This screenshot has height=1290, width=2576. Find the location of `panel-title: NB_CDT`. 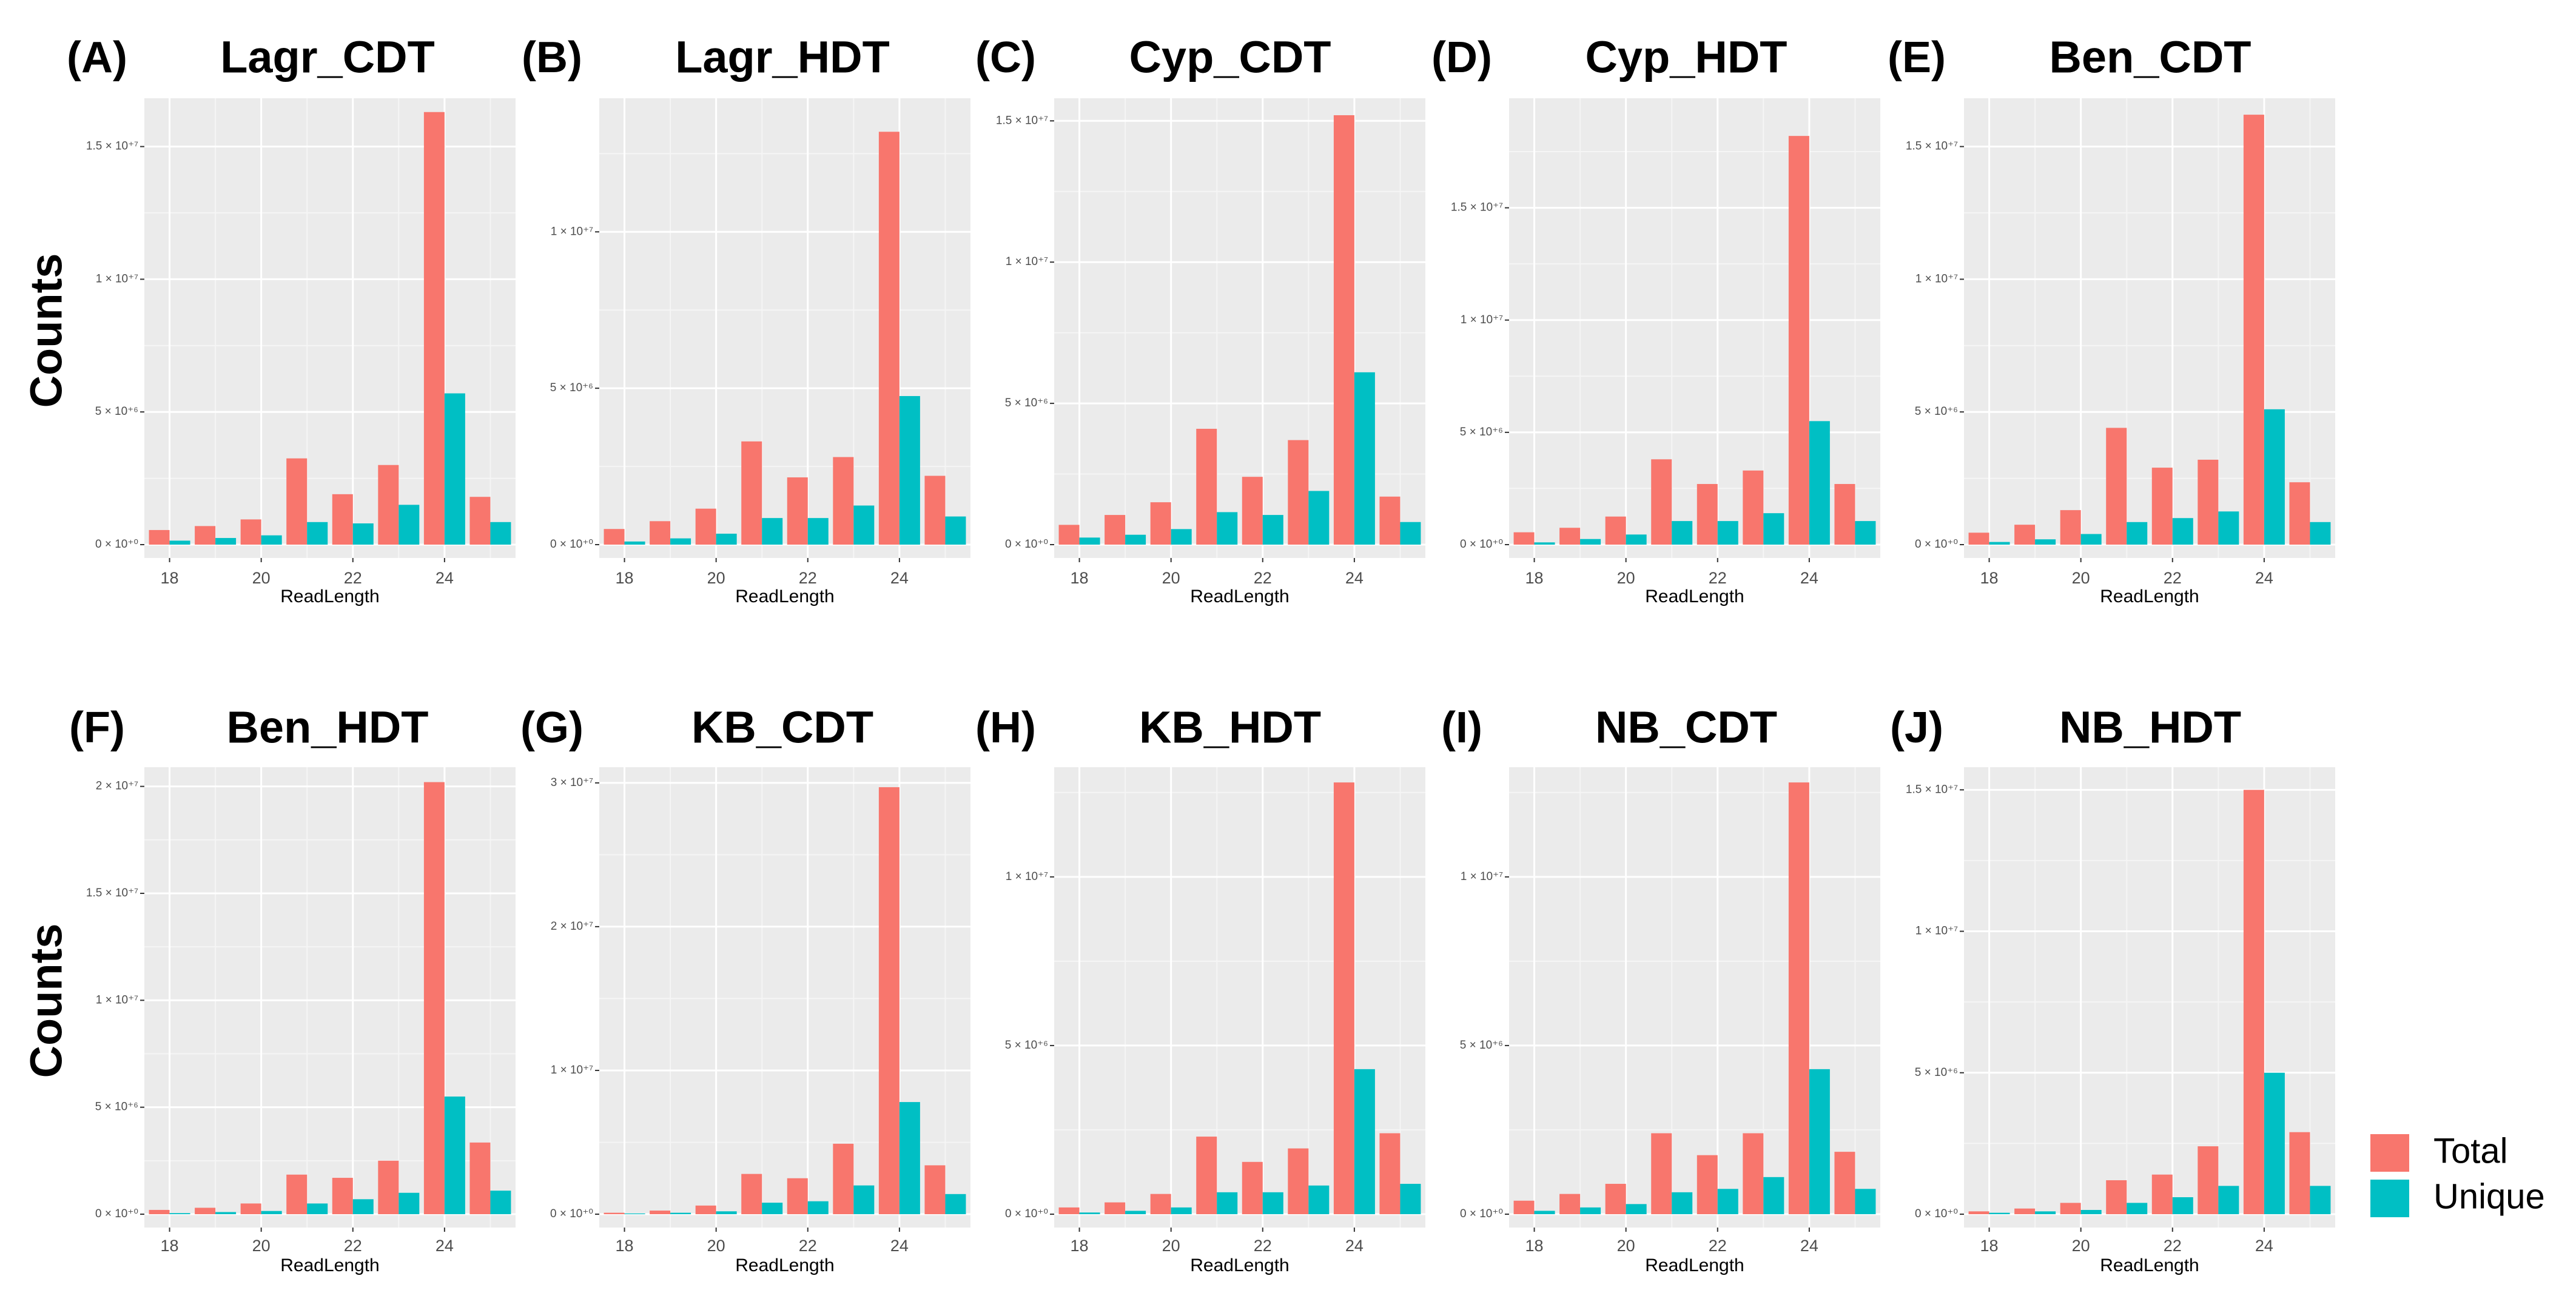

panel-title: NB_CDT is located at coordinates (1686, 727).